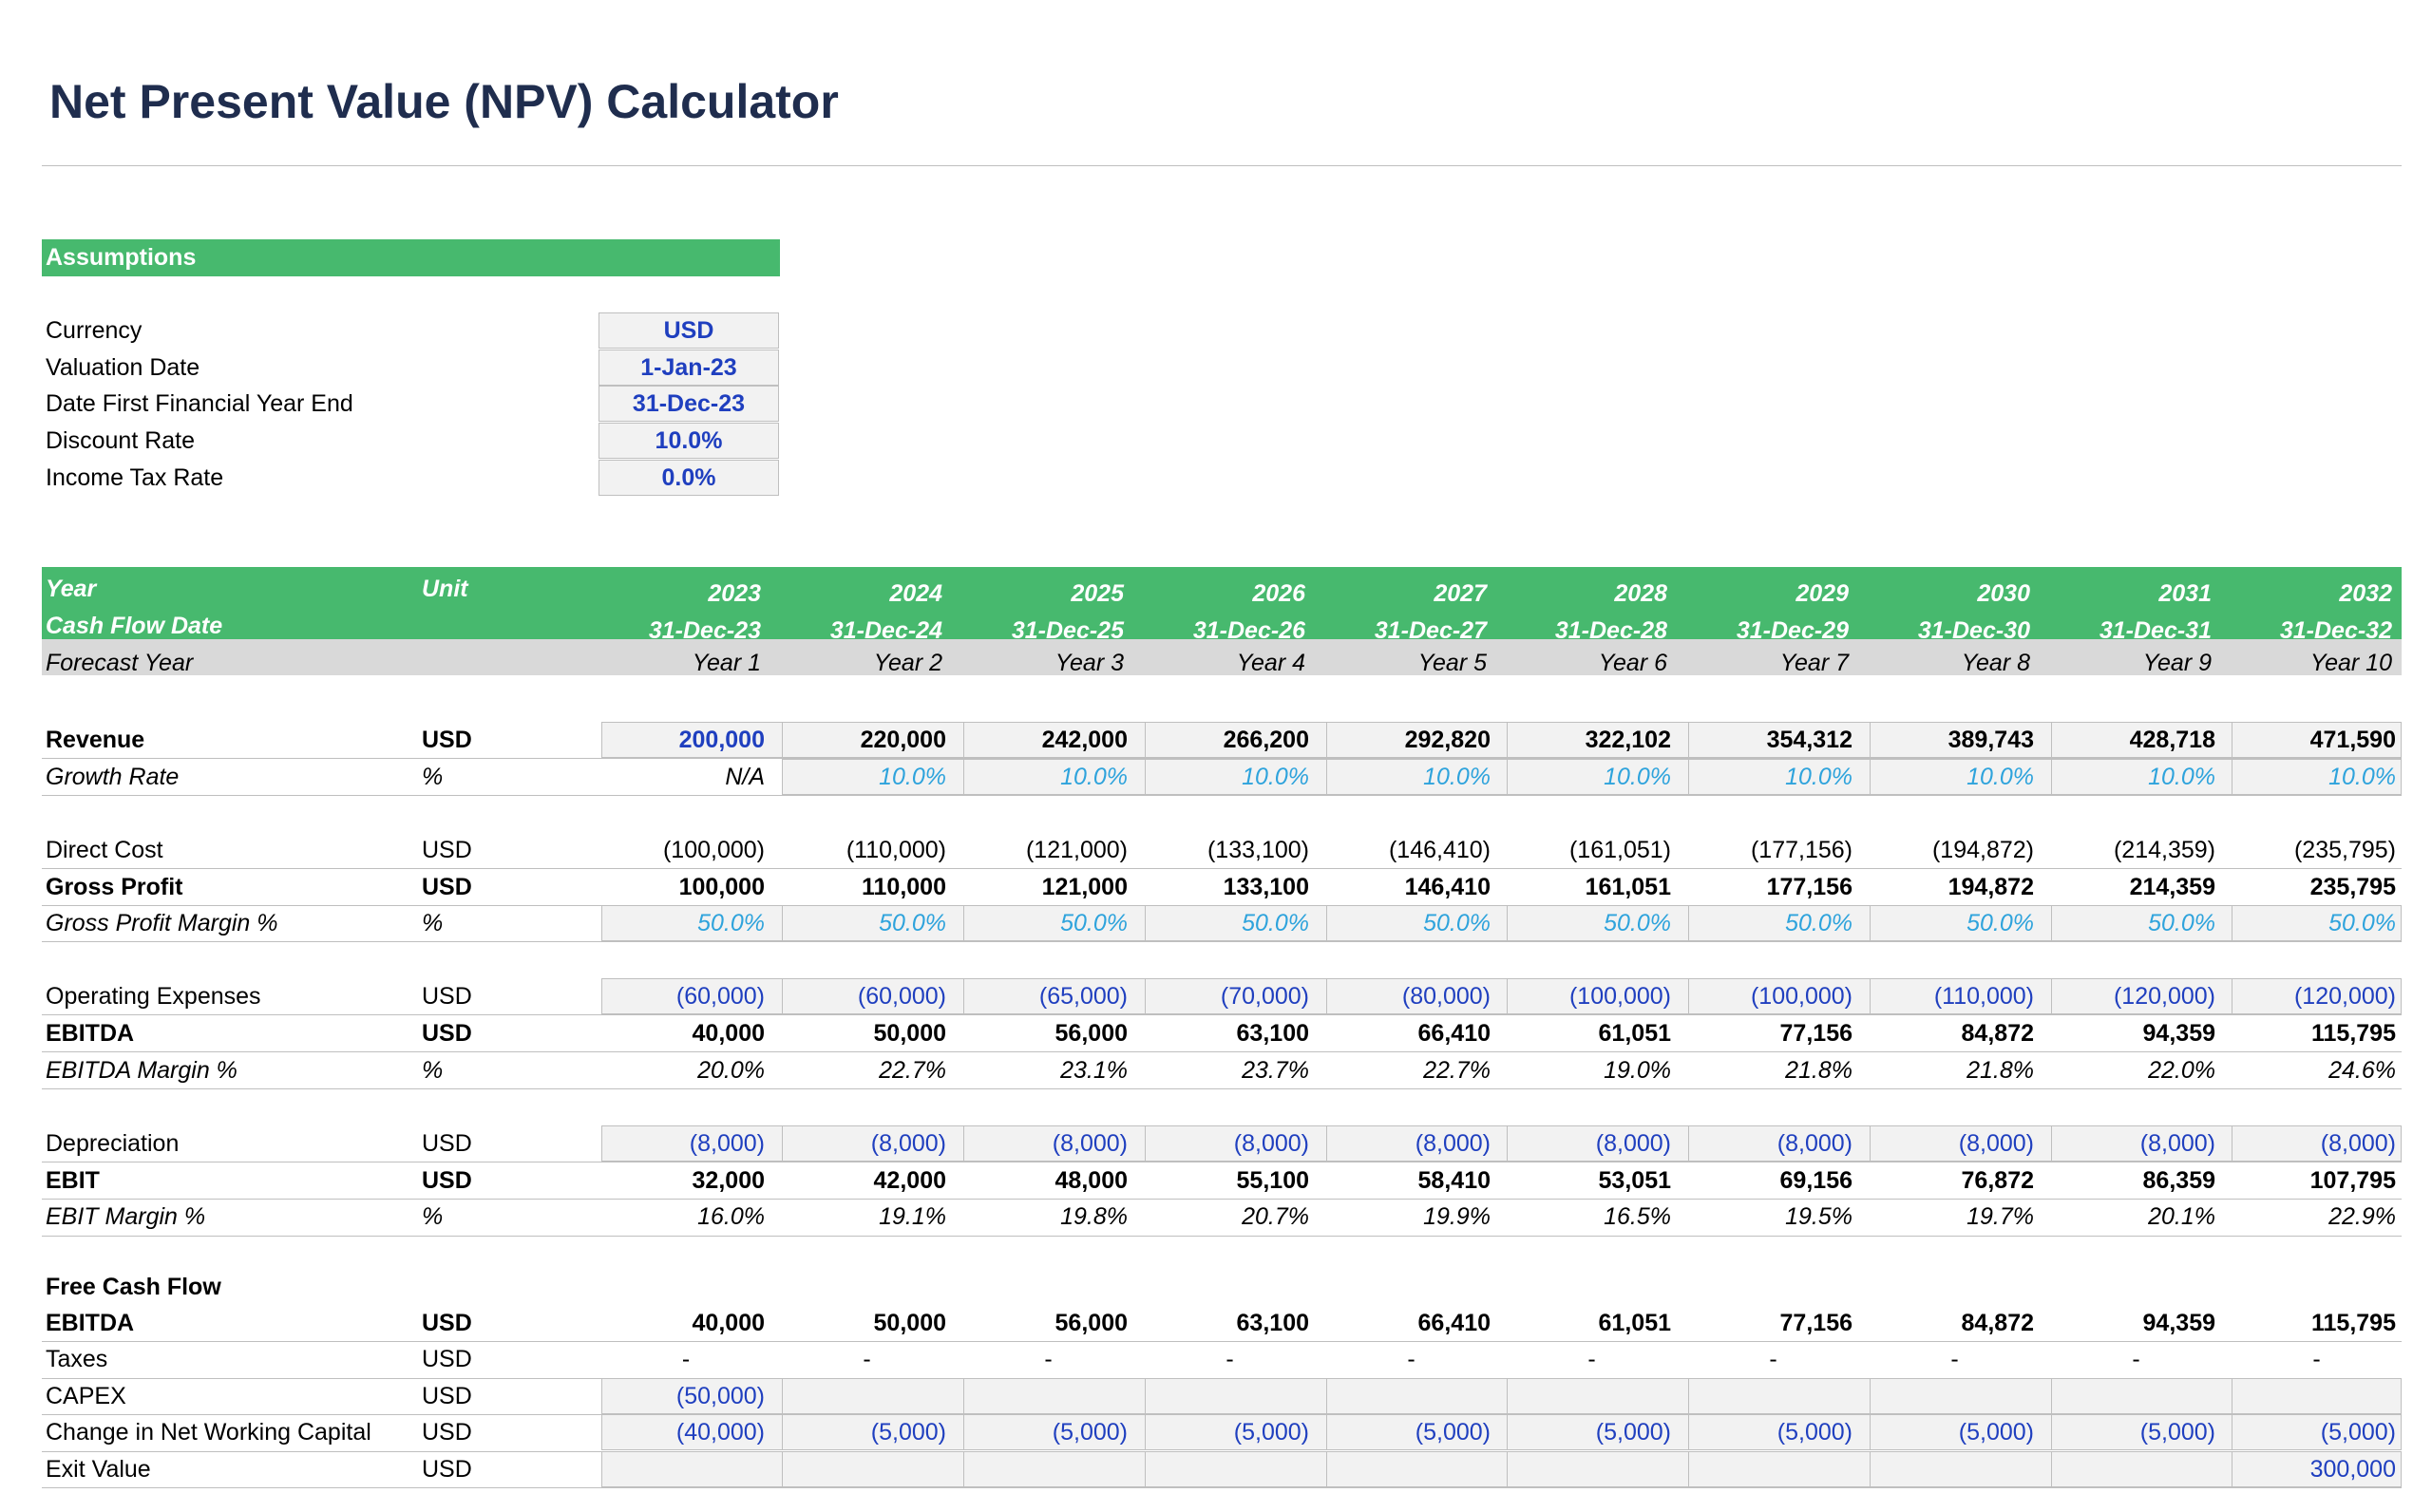 This screenshot has height=1512, width=2432. What do you see at coordinates (1501, 996) in the screenshot?
I see `operating-expenses-row-input-area` at bounding box center [1501, 996].